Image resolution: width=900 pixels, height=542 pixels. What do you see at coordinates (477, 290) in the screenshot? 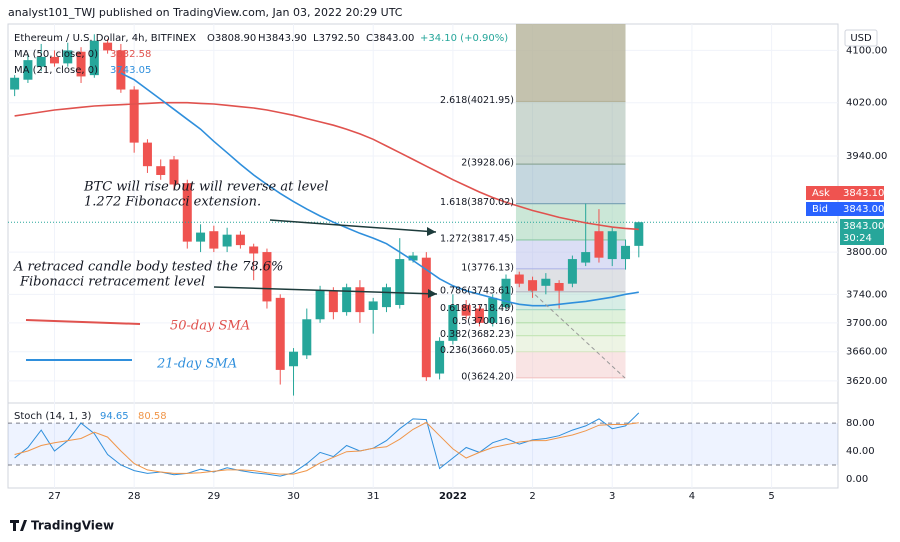
I see `fib-label: 0.786(3743.61)` at bounding box center [477, 290].